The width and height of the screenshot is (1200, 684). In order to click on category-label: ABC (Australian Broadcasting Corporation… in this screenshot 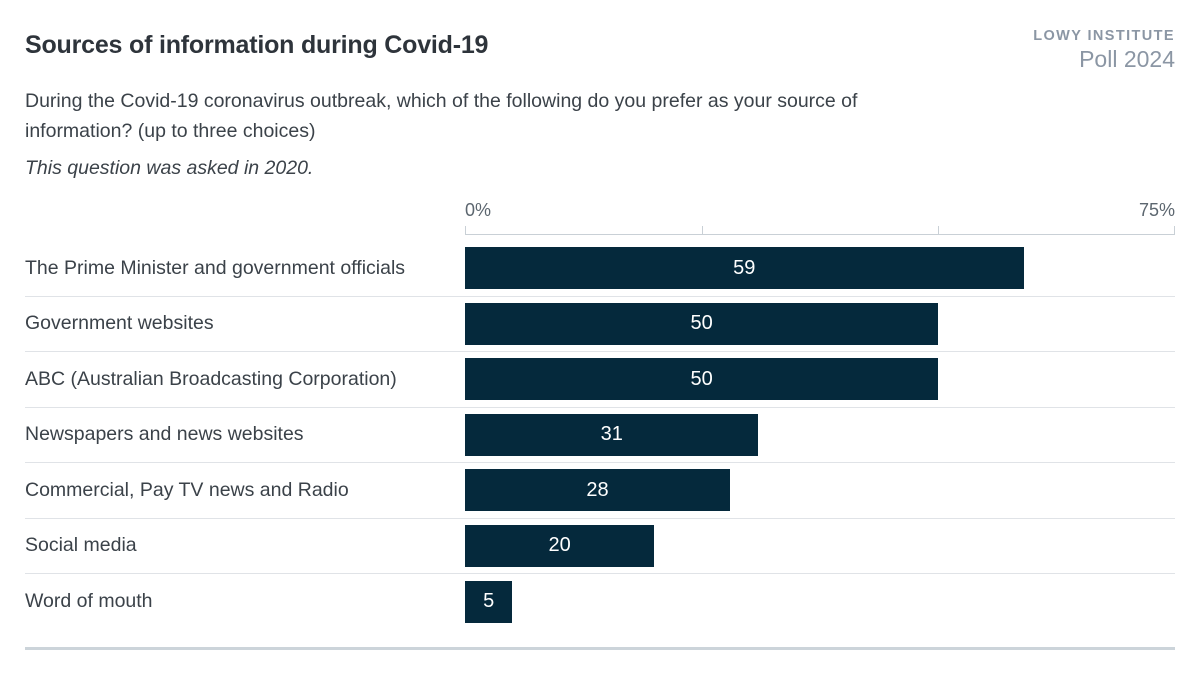, I will do `click(211, 378)`.